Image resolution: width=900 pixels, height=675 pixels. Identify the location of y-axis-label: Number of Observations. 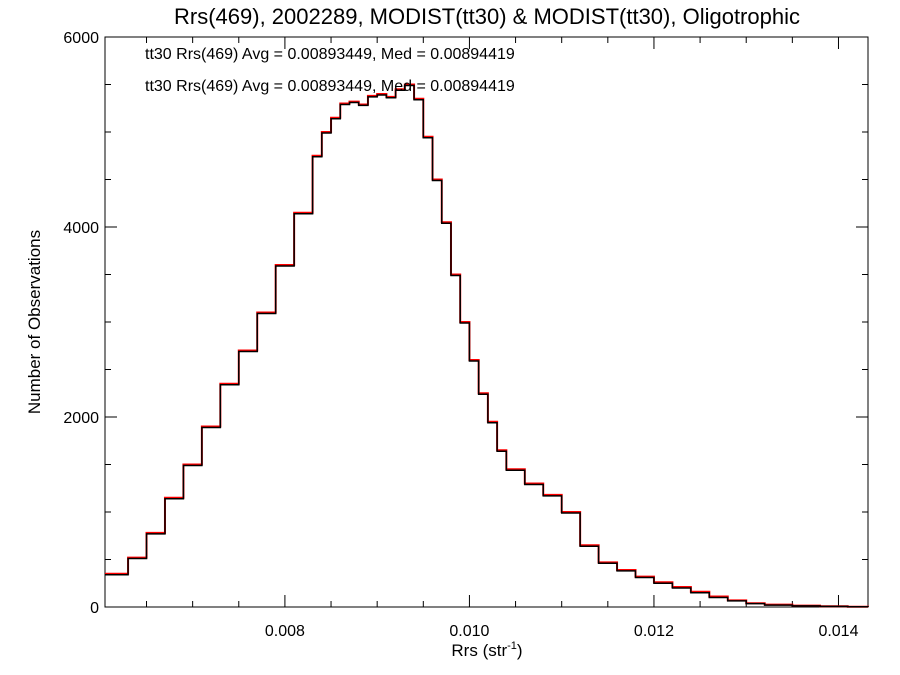
(34, 322).